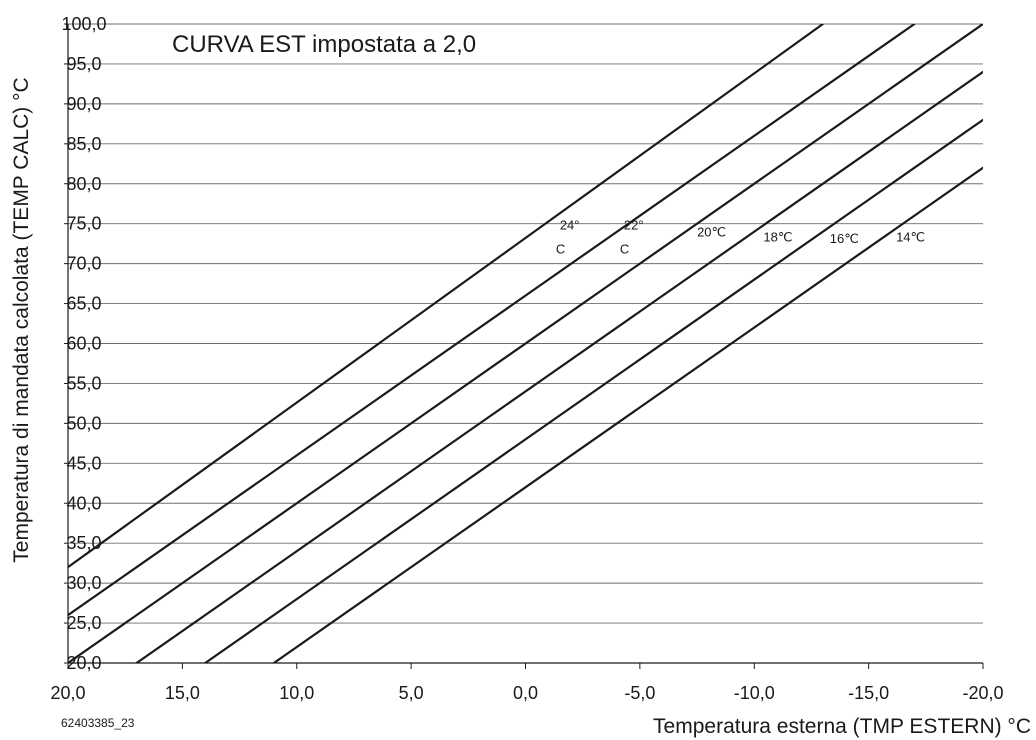  Describe the element at coordinates (83, 583) in the screenshot. I see `y-tick-label: 30,0` at that location.